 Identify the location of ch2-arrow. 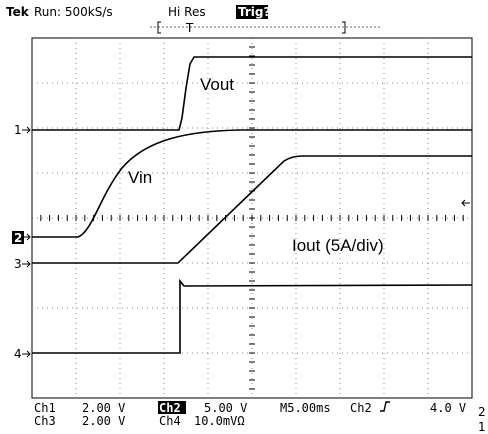
(27, 237).